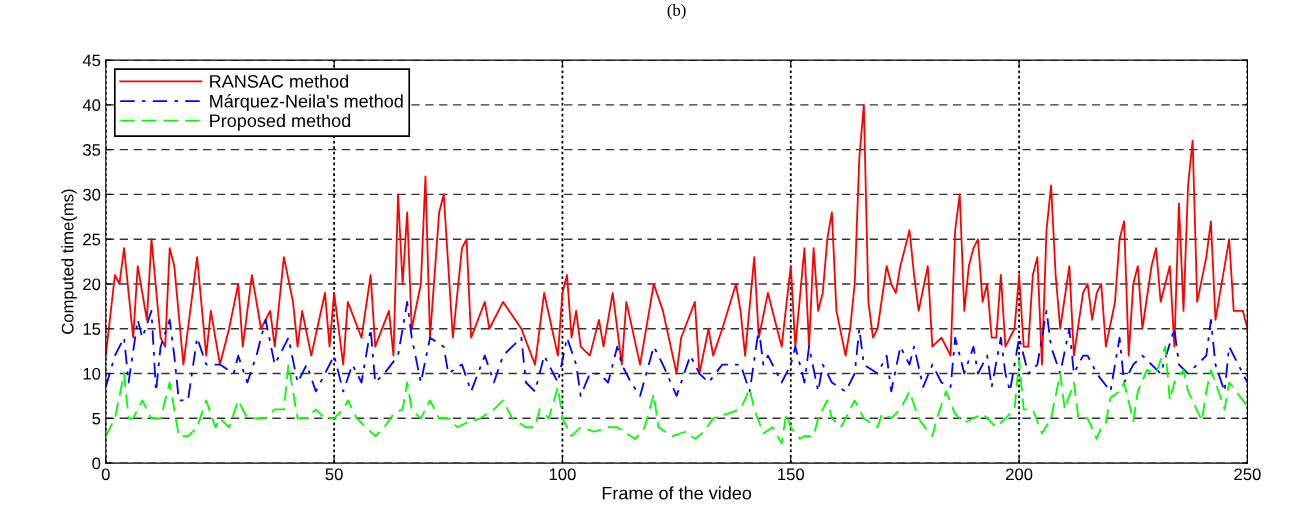 The image size is (1290, 505). Describe the element at coordinates (279, 81) in the screenshot. I see `legend-label: RANSAC method` at that location.